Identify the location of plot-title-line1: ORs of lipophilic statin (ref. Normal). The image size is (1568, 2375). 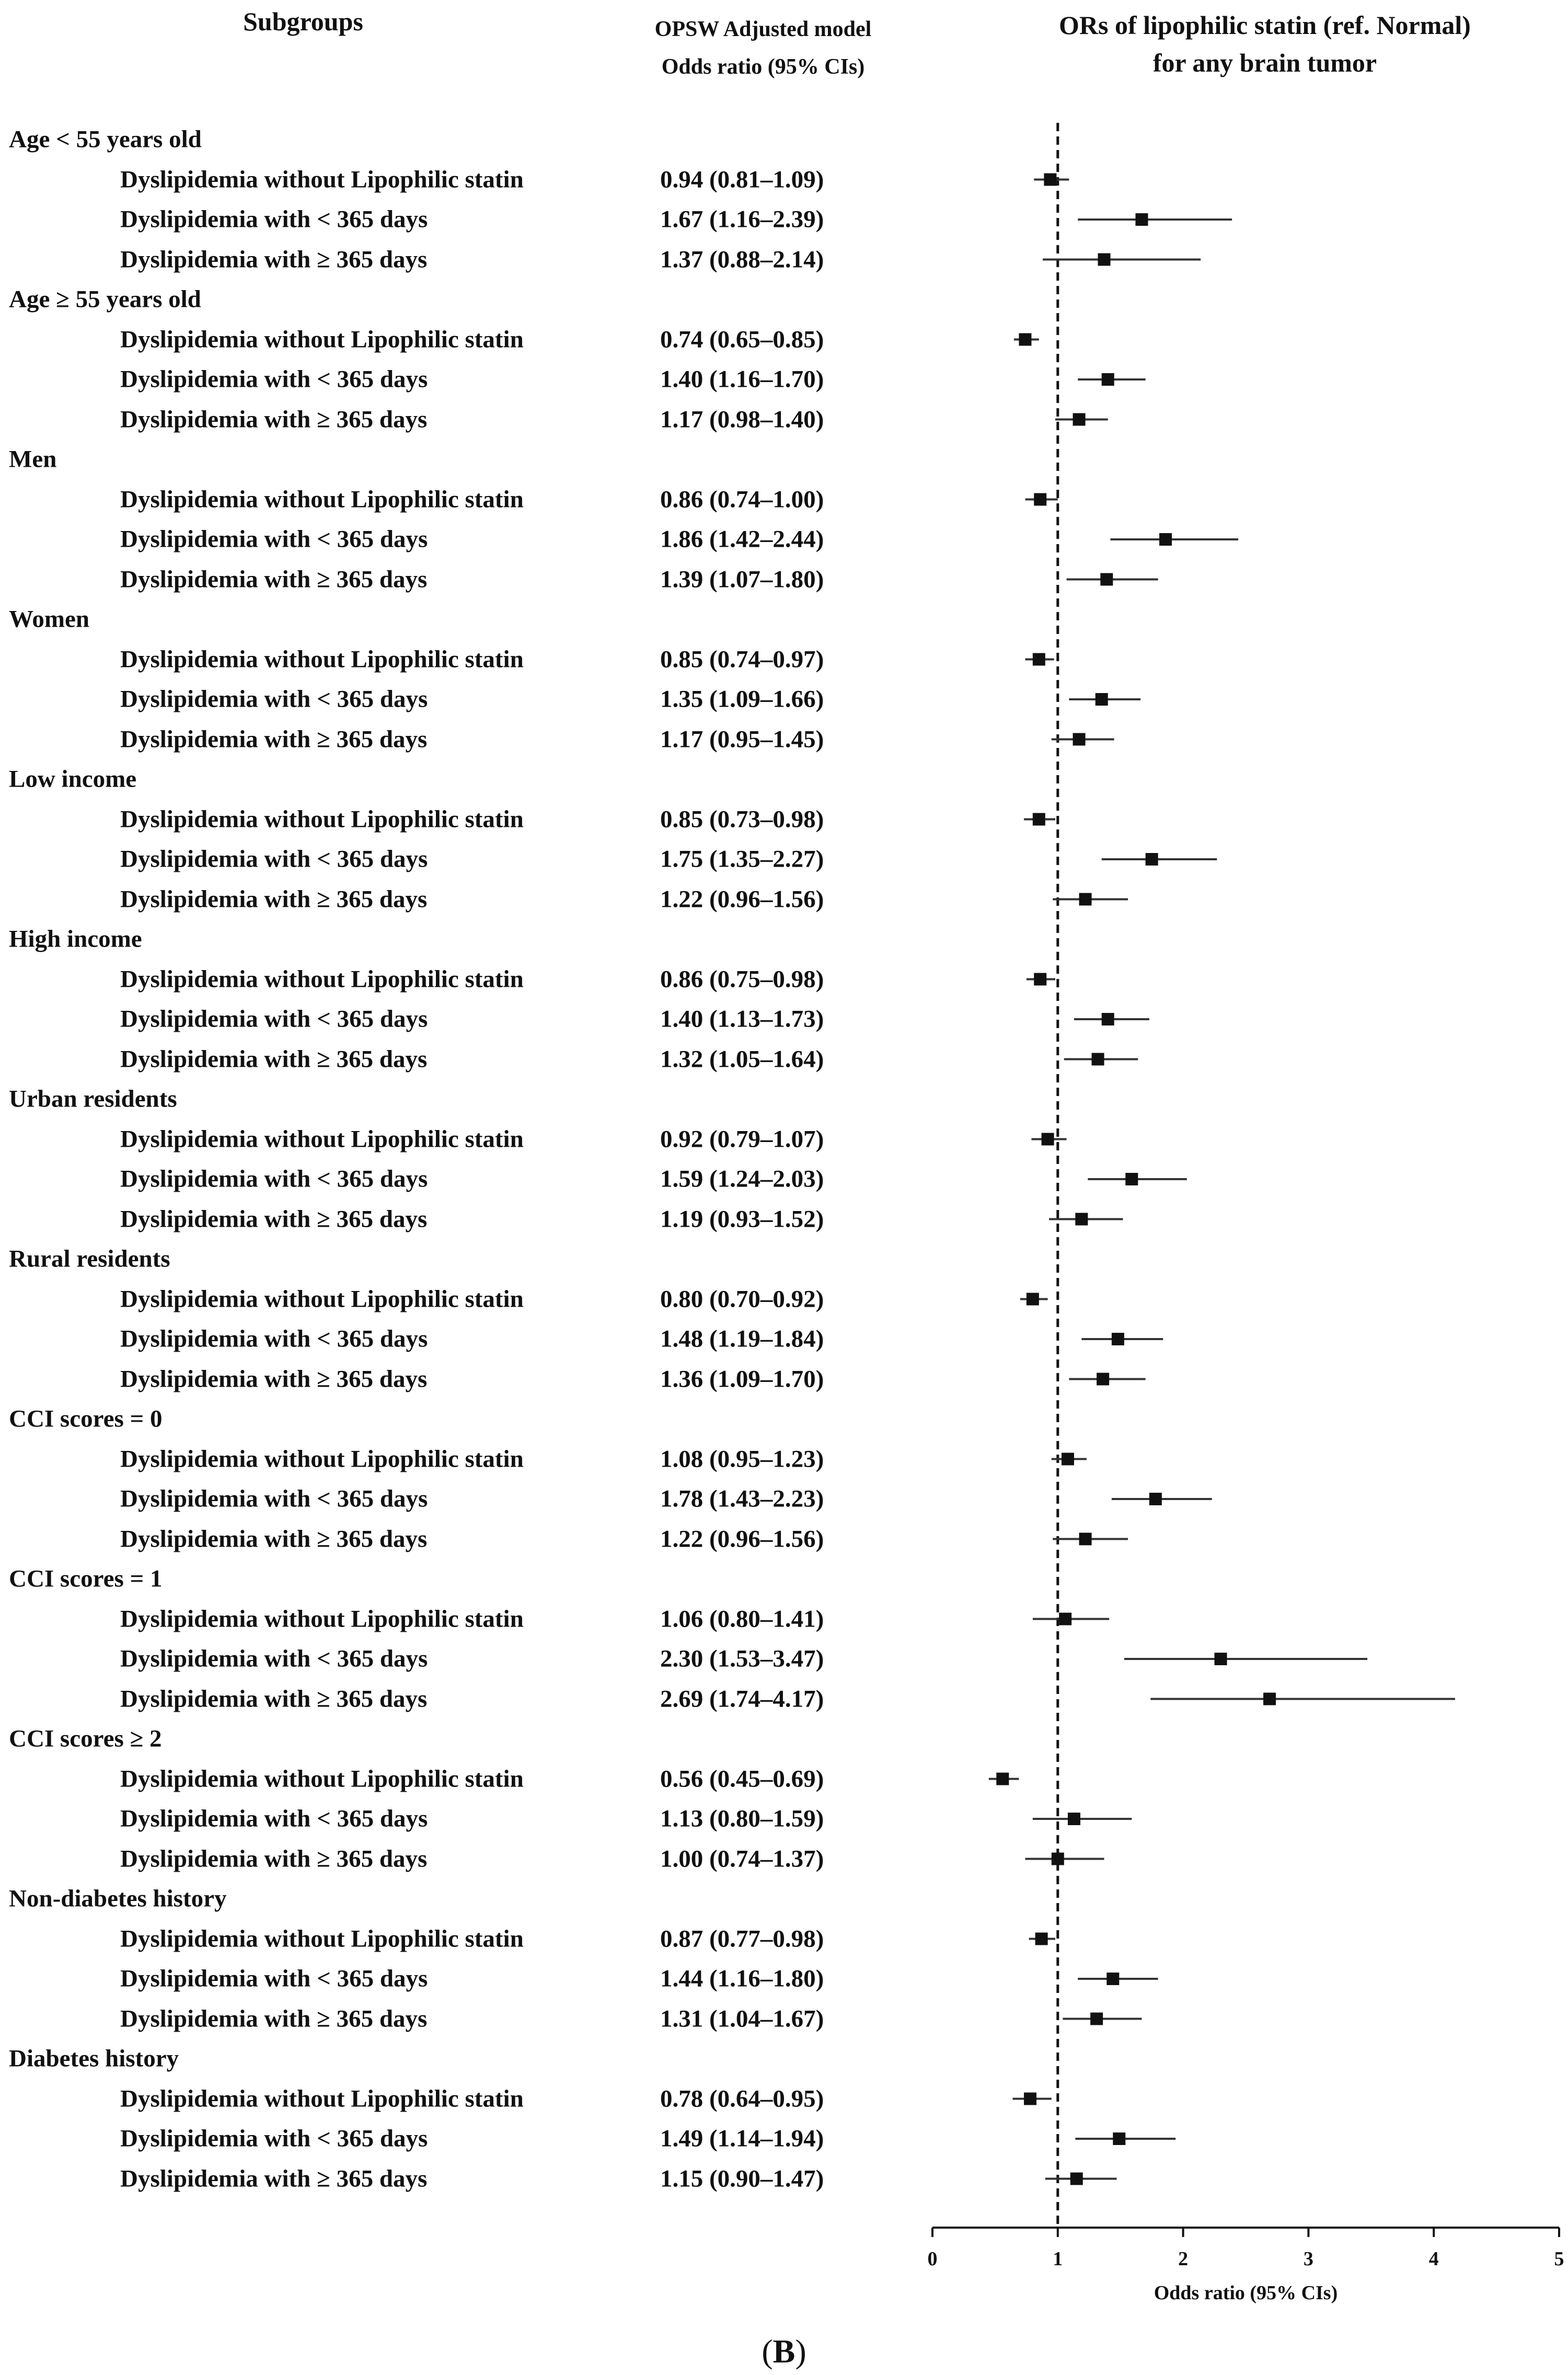
(1265, 25).